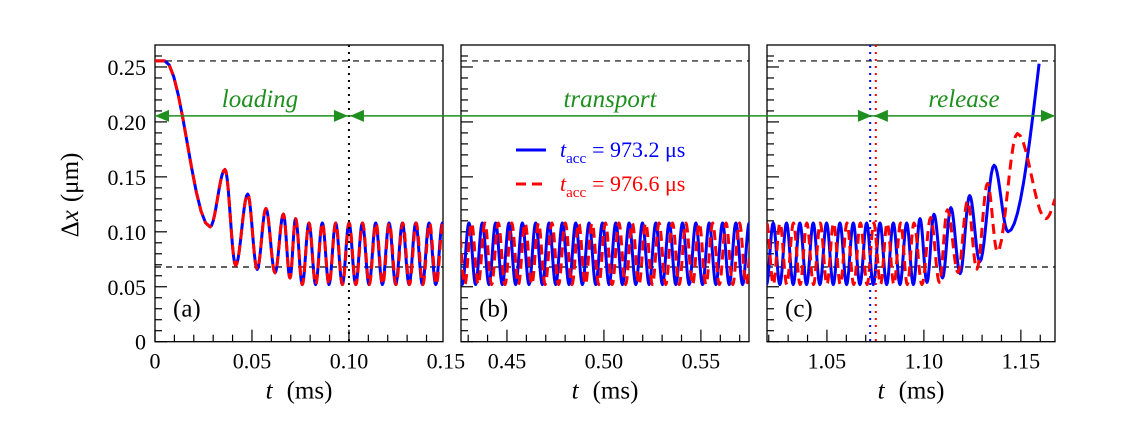 The image size is (1136, 425). I want to click on x-tick-label: 0.50, so click(604, 361).